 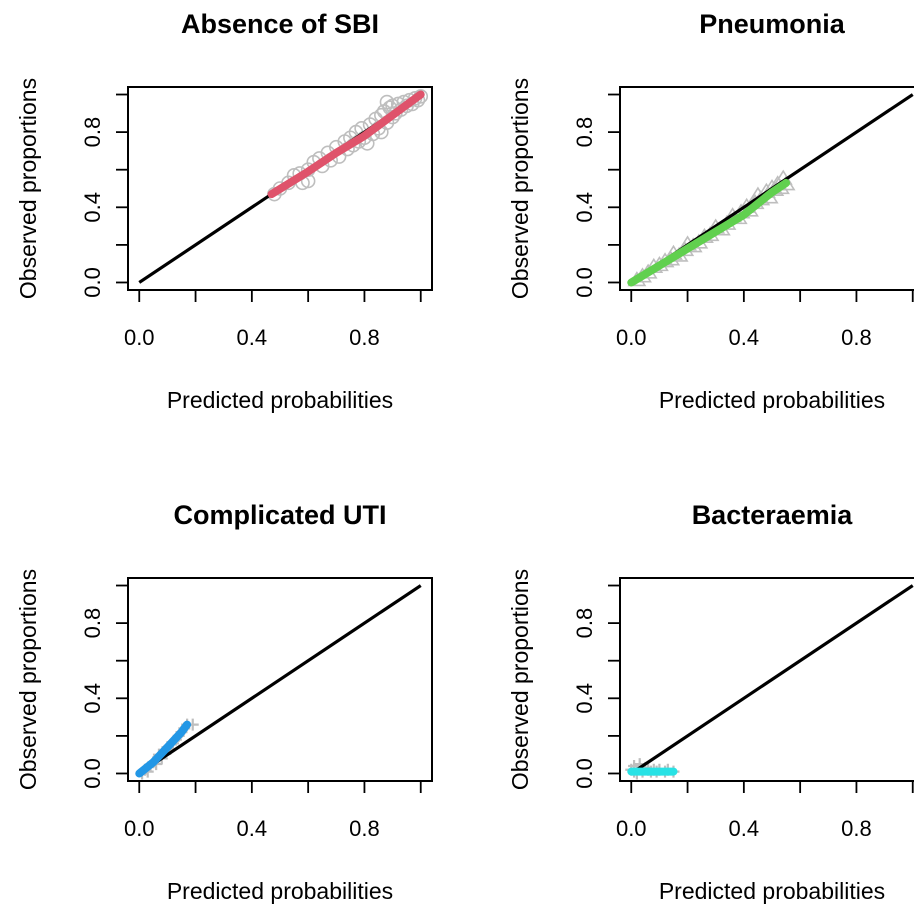 What do you see at coordinates (279, 515) in the screenshot?
I see `chart-title: Complicated UTI` at bounding box center [279, 515].